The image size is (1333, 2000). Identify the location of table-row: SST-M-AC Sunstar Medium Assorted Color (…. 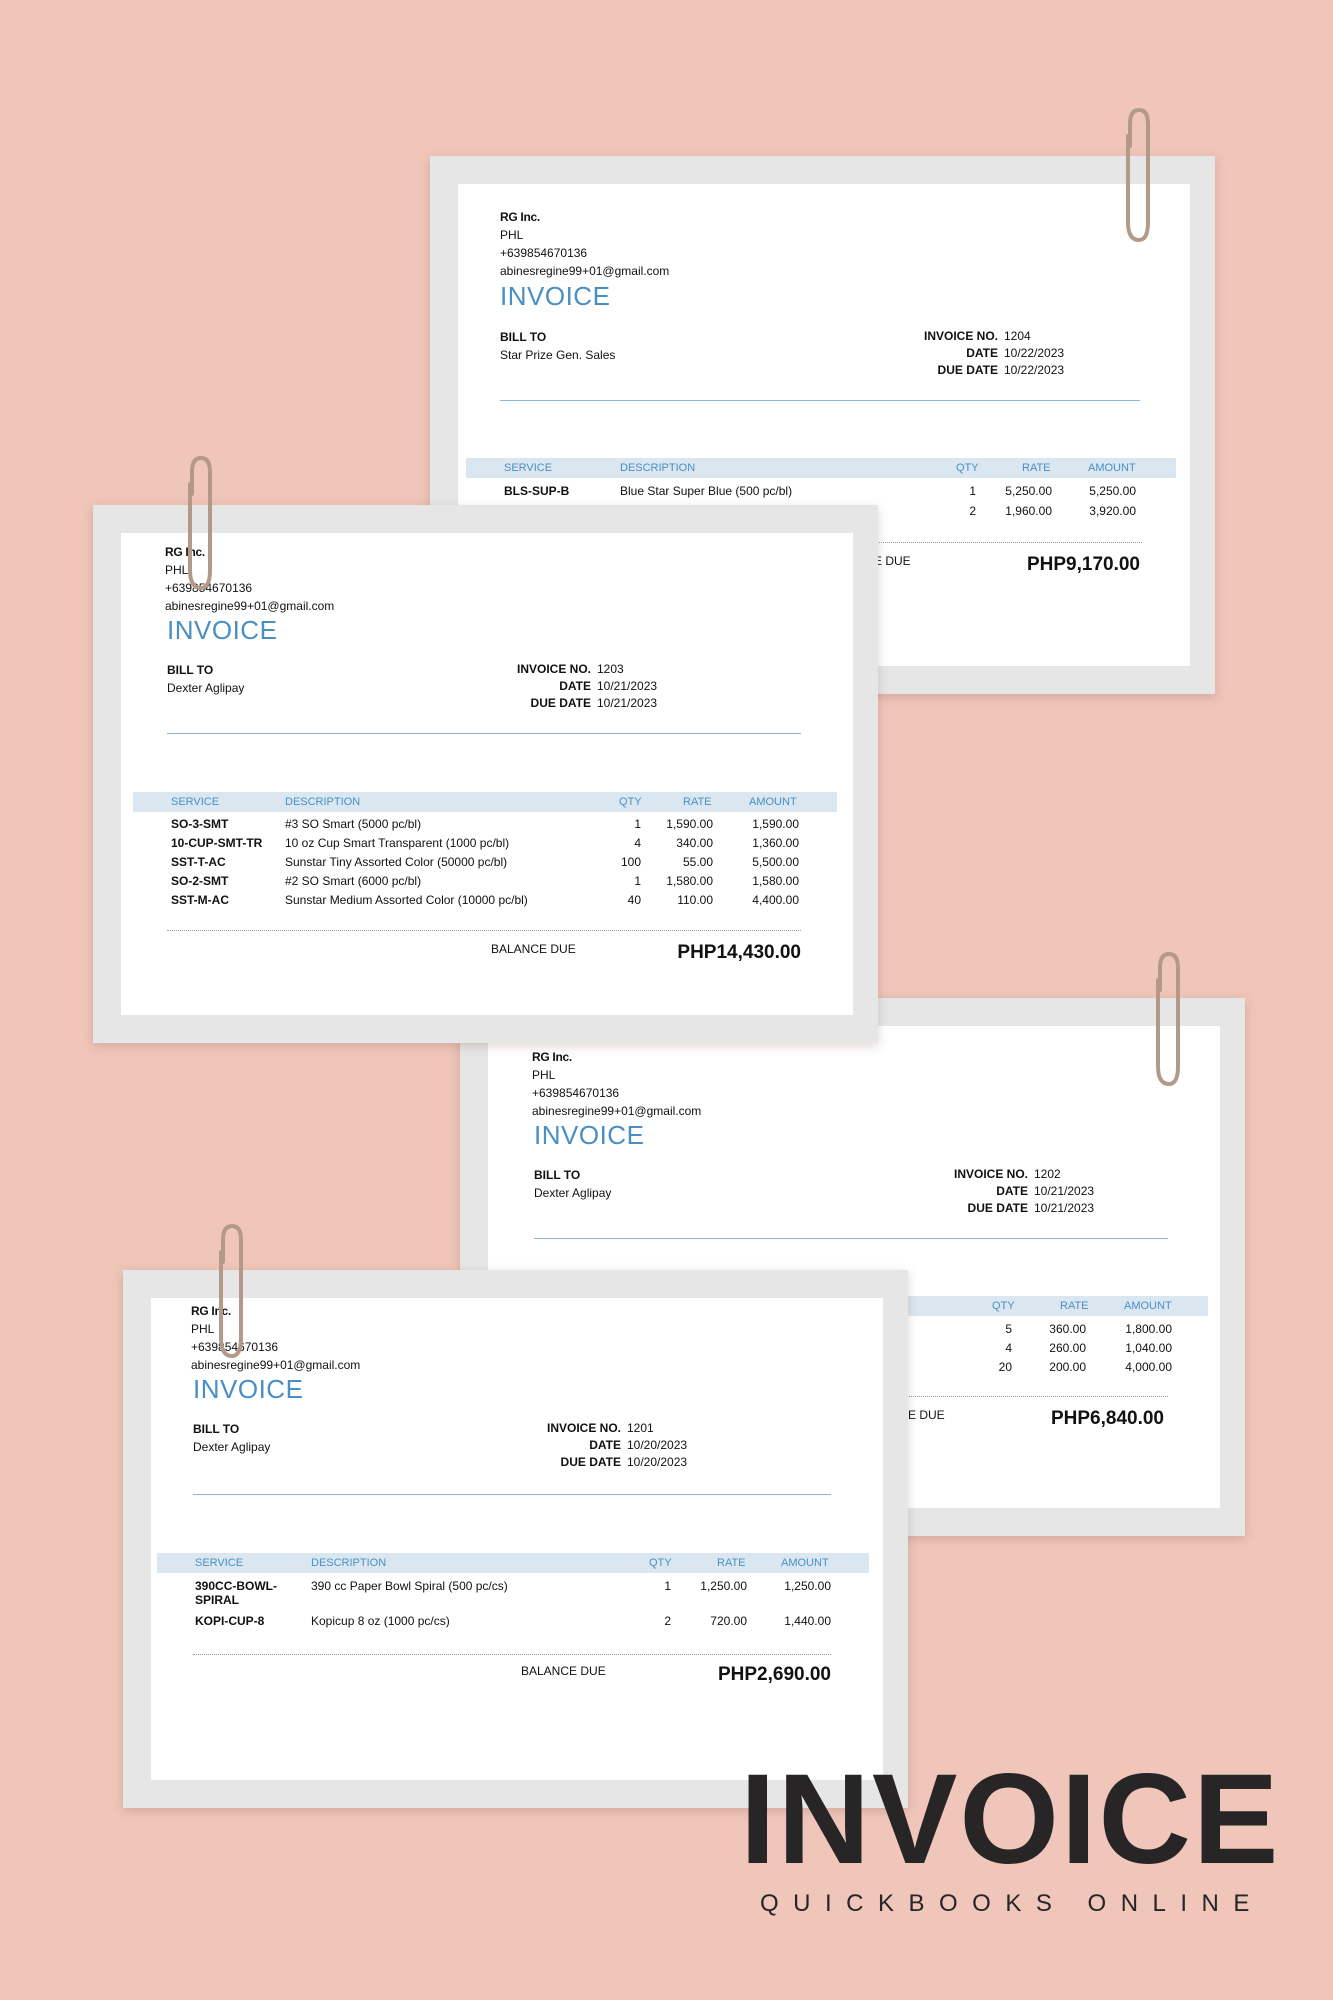
(485, 902).